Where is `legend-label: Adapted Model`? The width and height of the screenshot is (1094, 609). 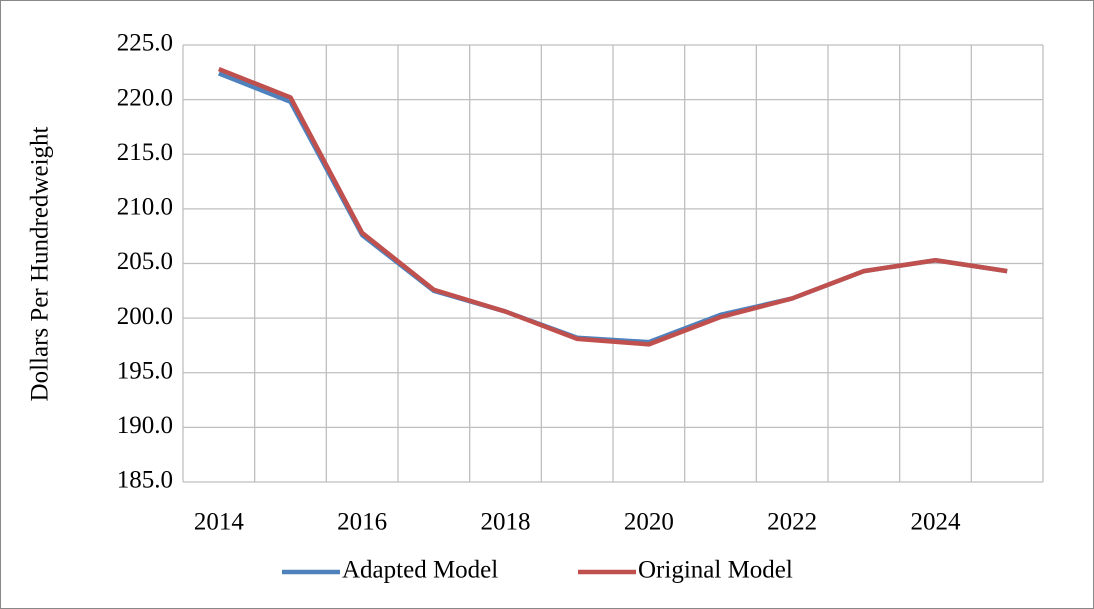 legend-label: Adapted Model is located at coordinates (420, 570).